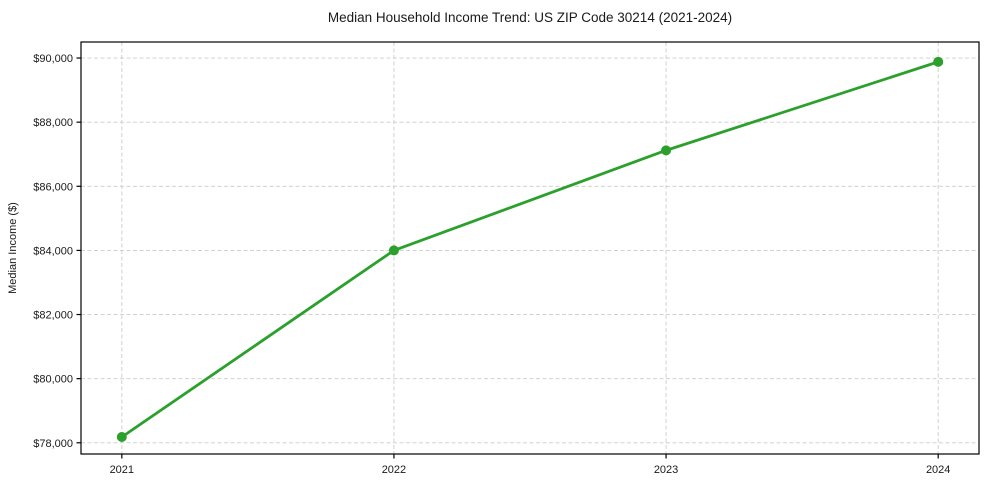 This screenshot has height=490, width=989. Describe the element at coordinates (53, 123) in the screenshot. I see `y-tick-label: $88,000` at that location.